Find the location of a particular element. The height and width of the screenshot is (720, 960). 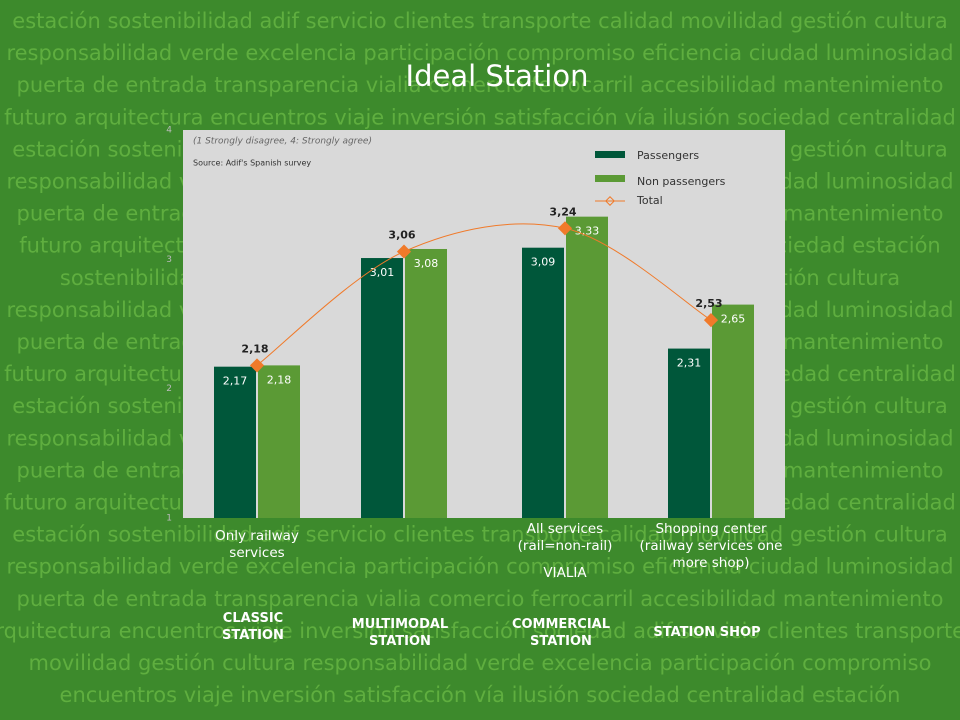

bar-label: 2,18 is located at coordinates (279, 379).